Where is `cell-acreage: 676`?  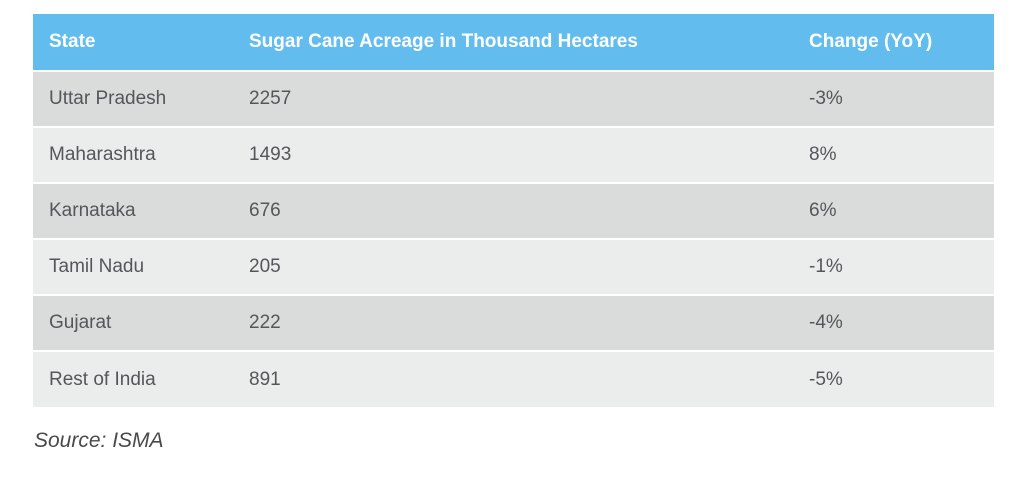 cell-acreage: 676 is located at coordinates (513, 210).